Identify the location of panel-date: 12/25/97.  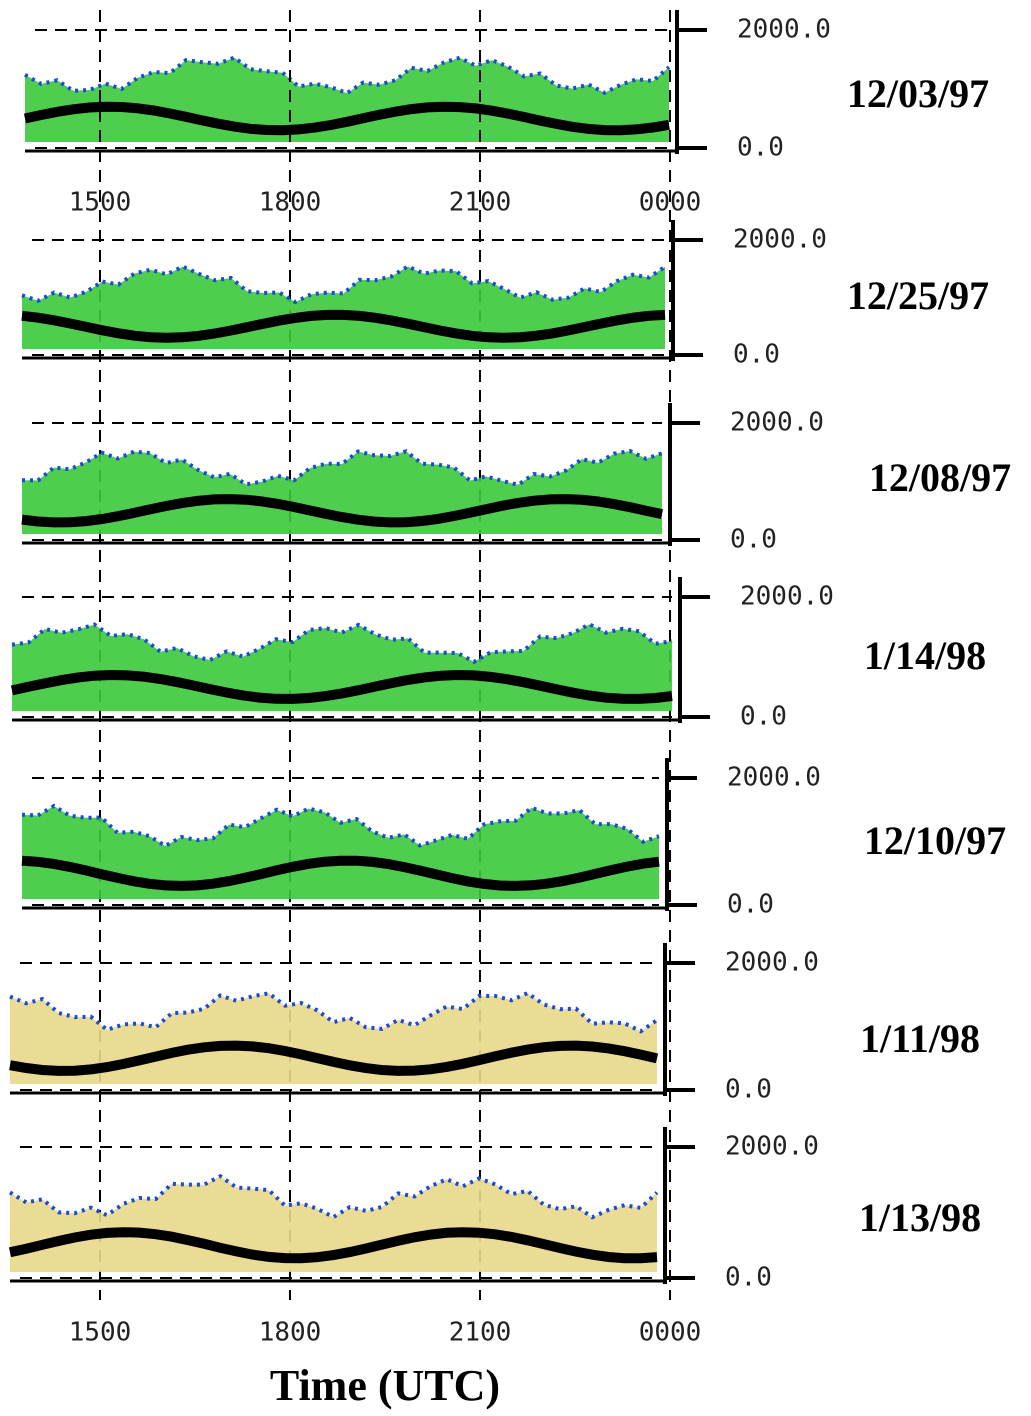
(918, 295).